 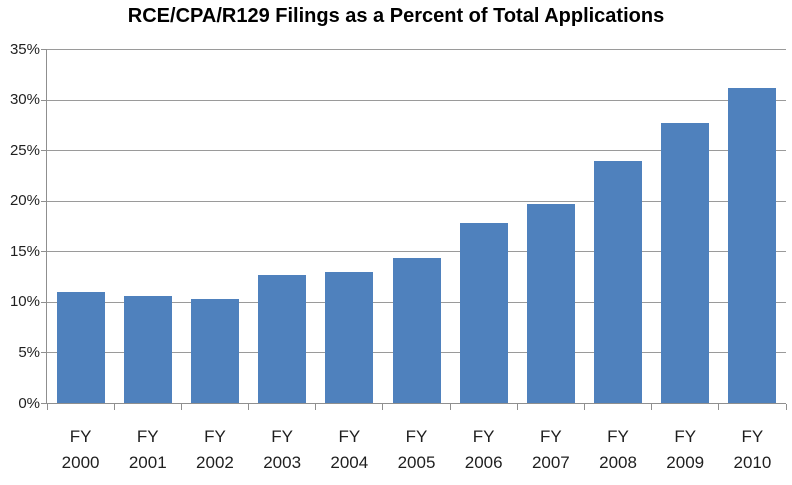 I want to click on x-axis-tick-label: FY 2004, so click(x=349, y=450).